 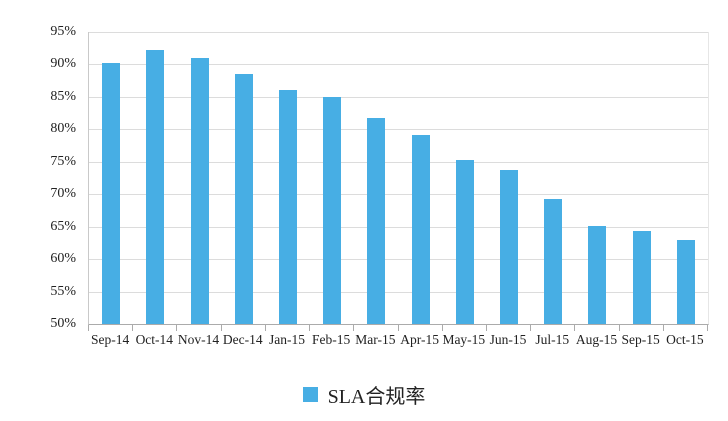 I want to click on x-axis-label: Nov-14, so click(x=198, y=339).